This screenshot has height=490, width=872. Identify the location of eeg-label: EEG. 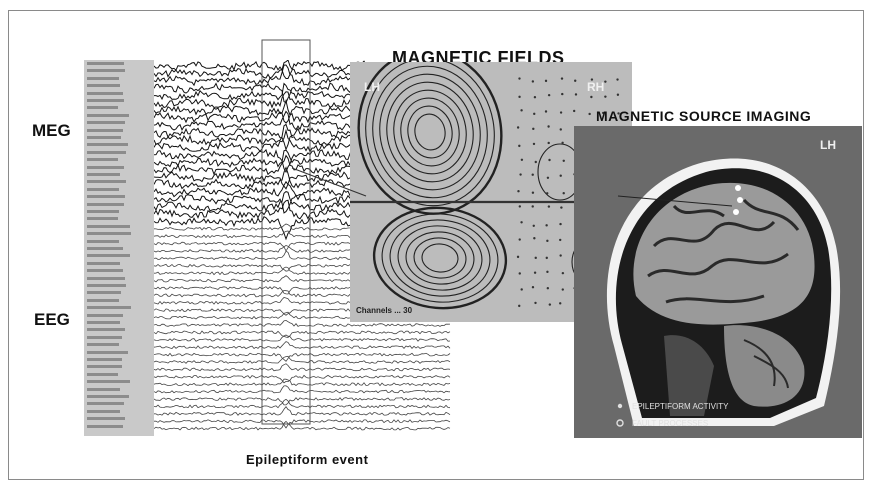
(52, 319).